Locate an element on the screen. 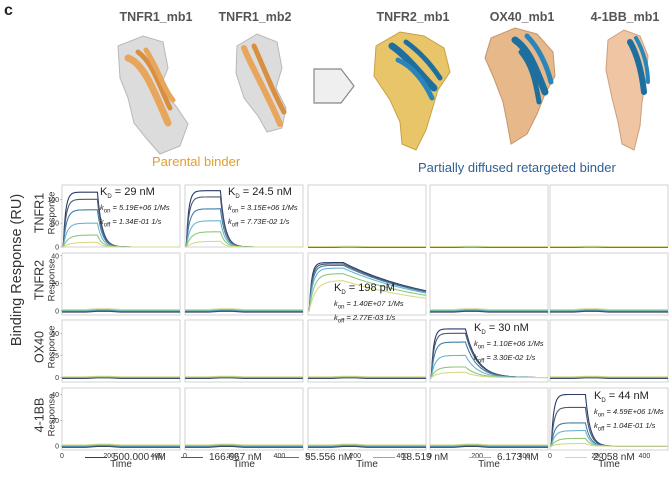 The width and height of the screenshot is (671, 497). legend-item: 2.058 nM is located at coordinates (600, 457).